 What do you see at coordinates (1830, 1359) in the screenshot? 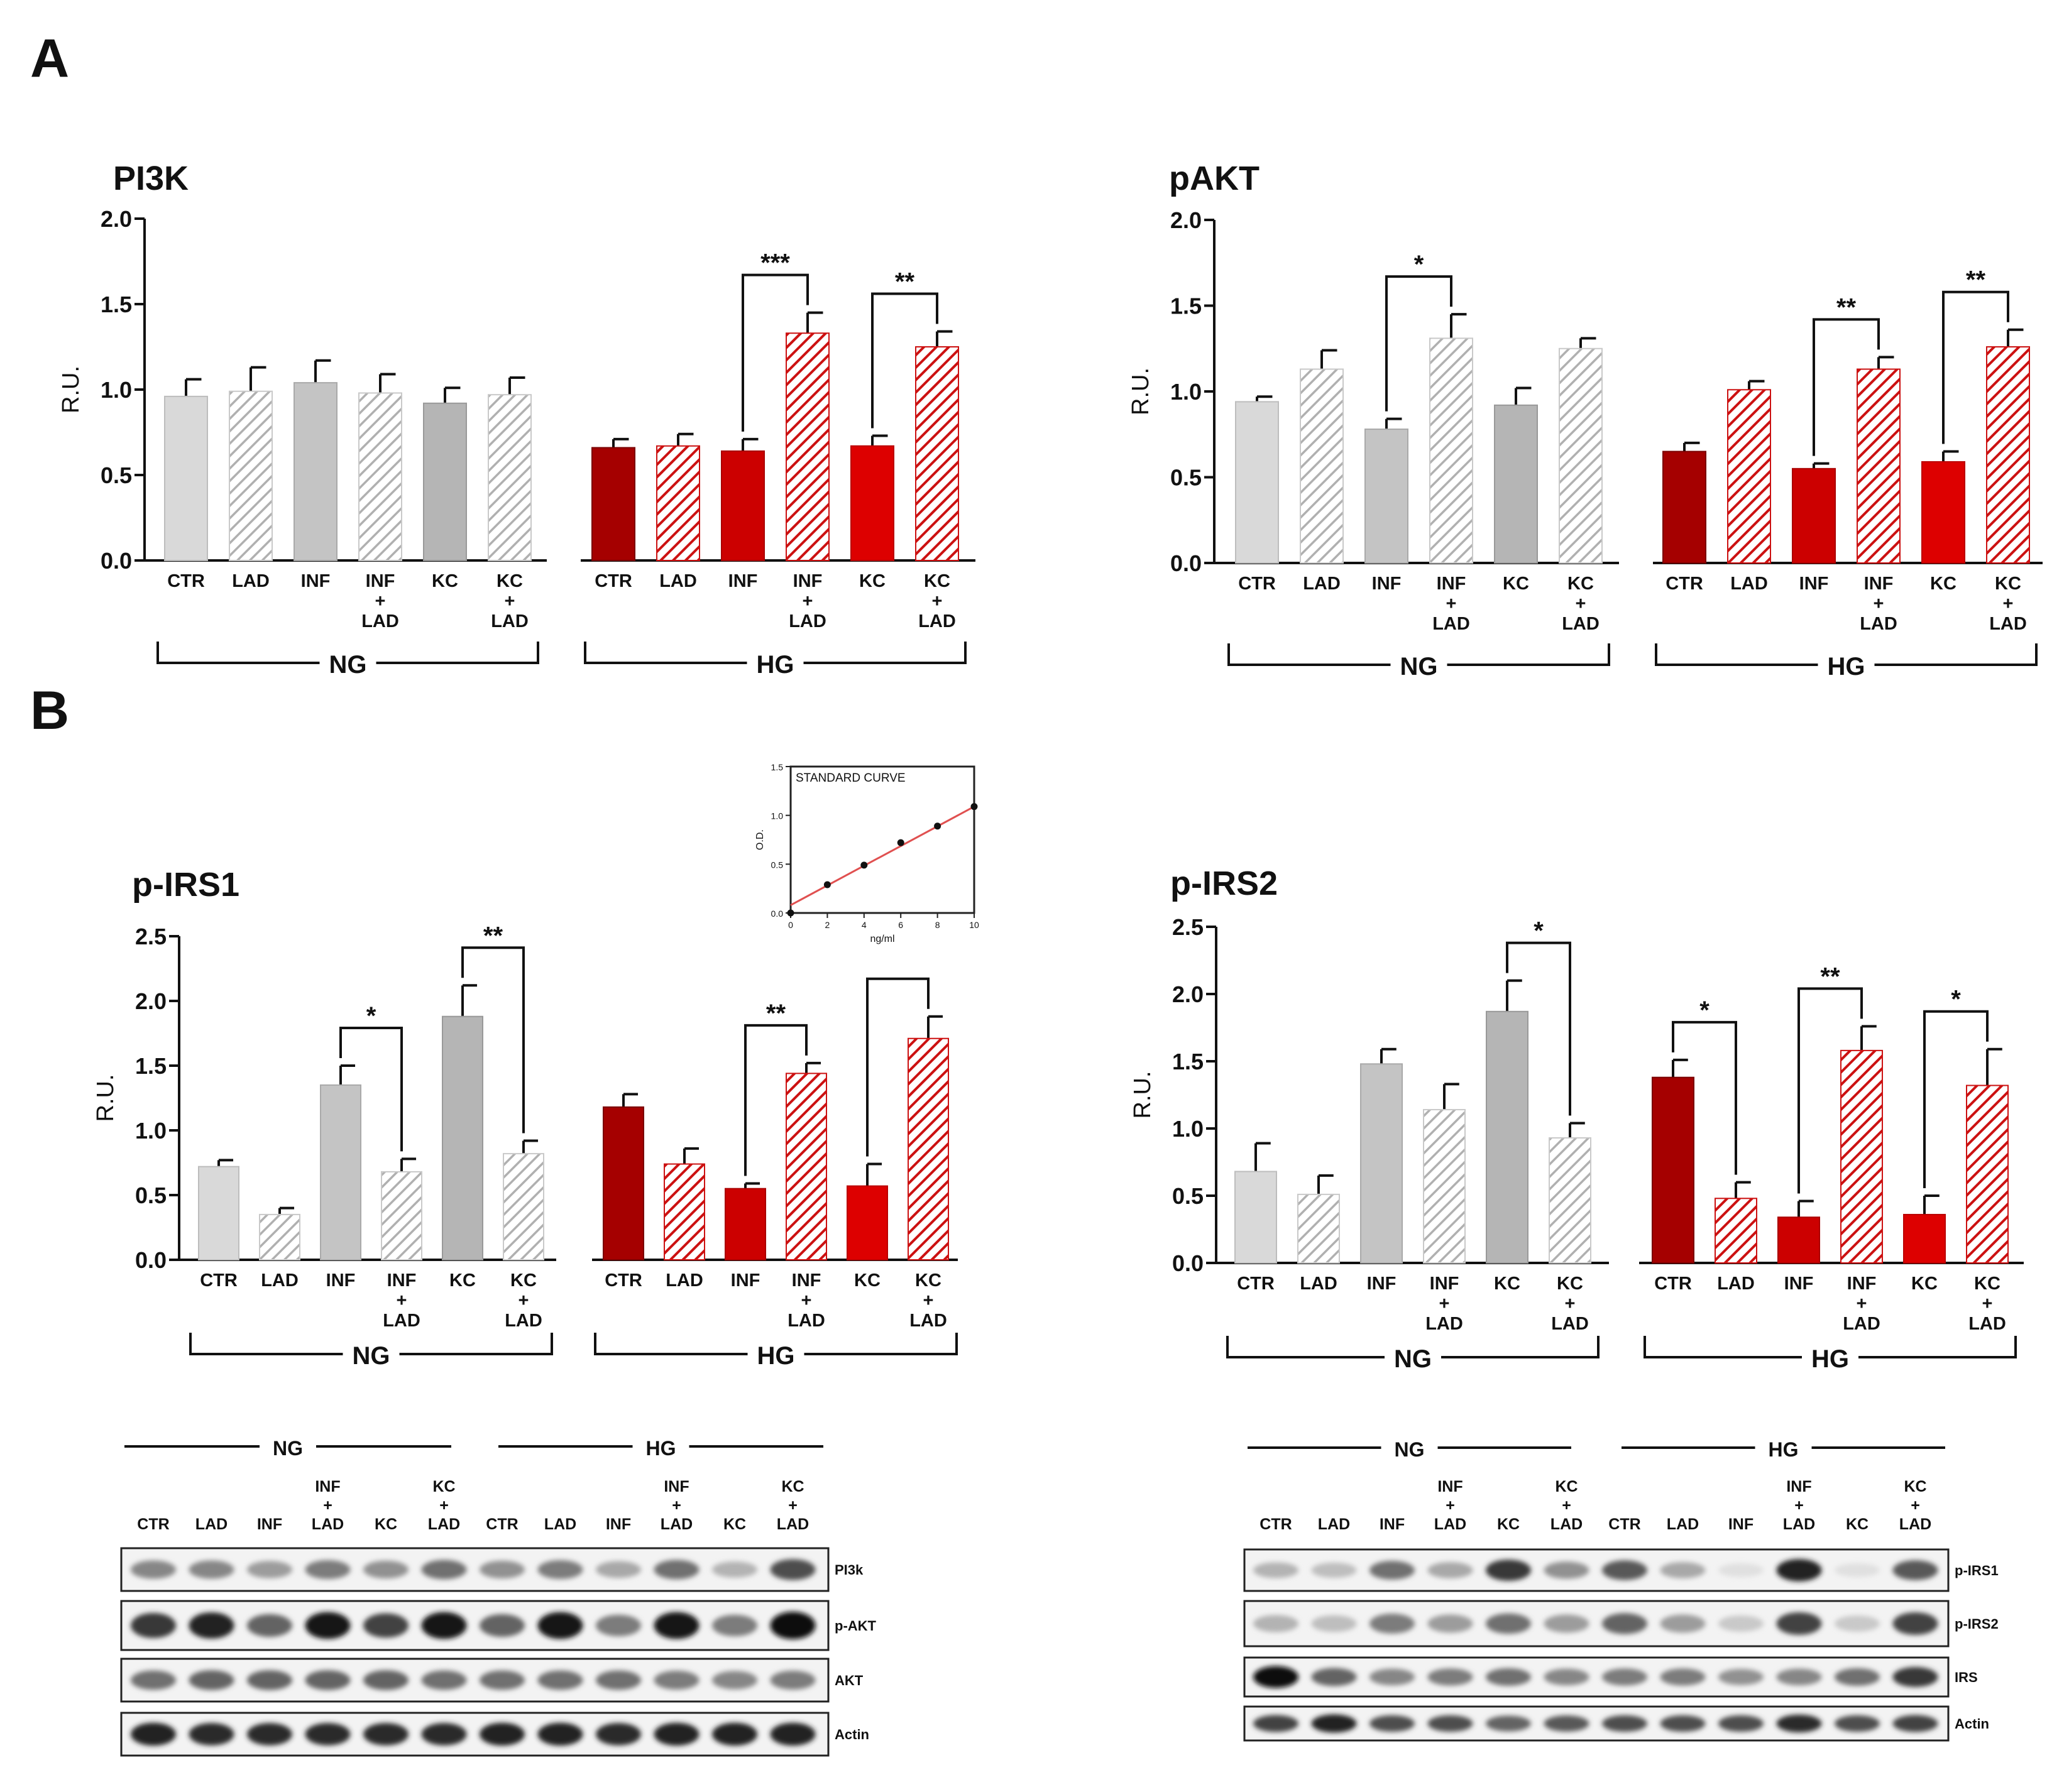
I see `group-bracket-hg-label: HG` at bounding box center [1830, 1359].